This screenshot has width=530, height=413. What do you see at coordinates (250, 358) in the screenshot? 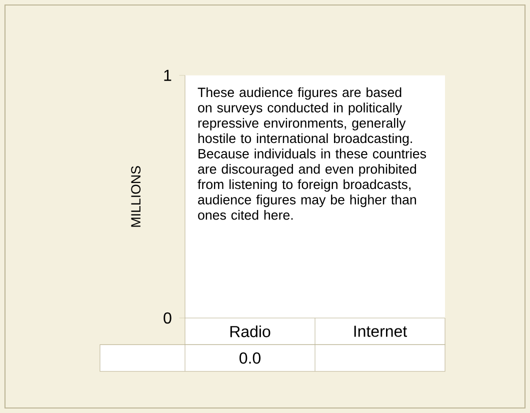
I see `data-label: 0.0` at bounding box center [250, 358].